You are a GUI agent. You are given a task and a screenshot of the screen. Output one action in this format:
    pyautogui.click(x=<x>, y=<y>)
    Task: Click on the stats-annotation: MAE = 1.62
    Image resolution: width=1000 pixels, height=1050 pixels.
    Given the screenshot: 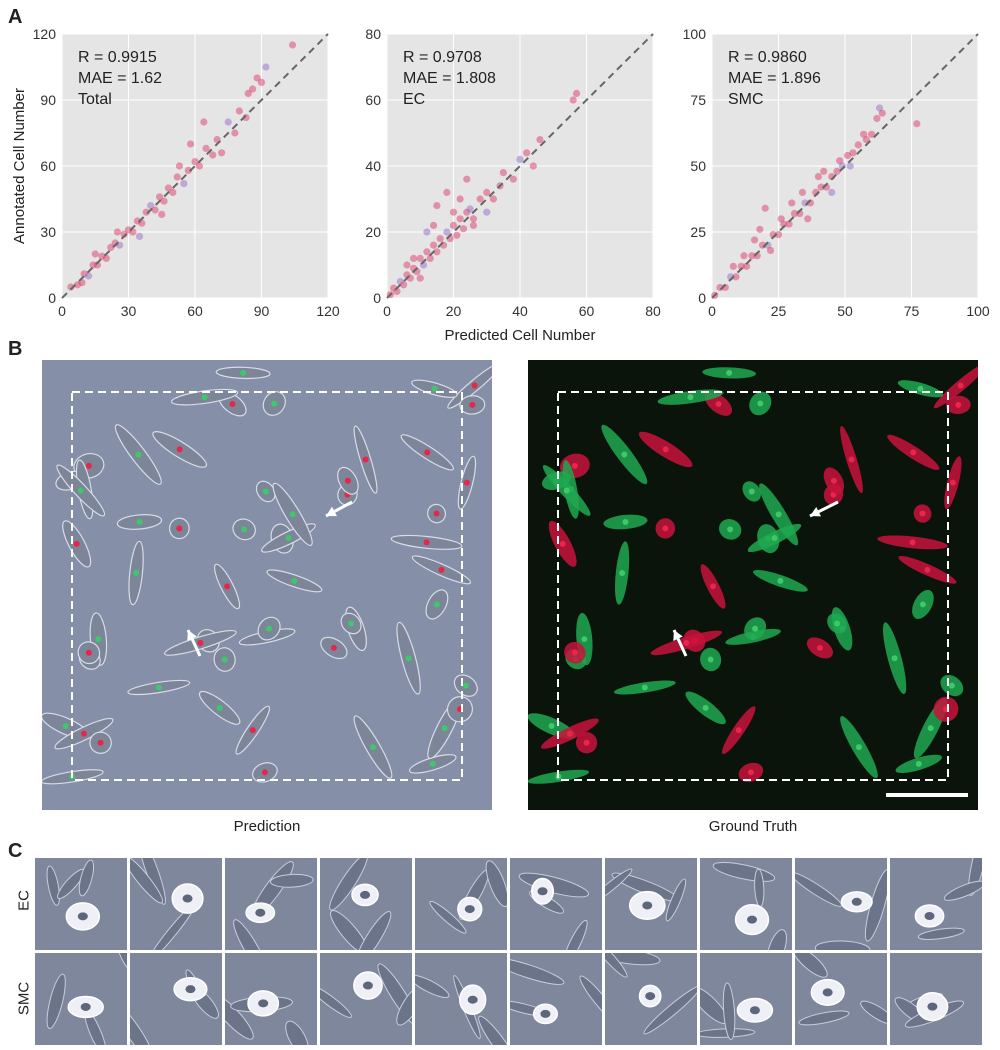 What is the action you would take?
    pyautogui.click(x=120, y=78)
    